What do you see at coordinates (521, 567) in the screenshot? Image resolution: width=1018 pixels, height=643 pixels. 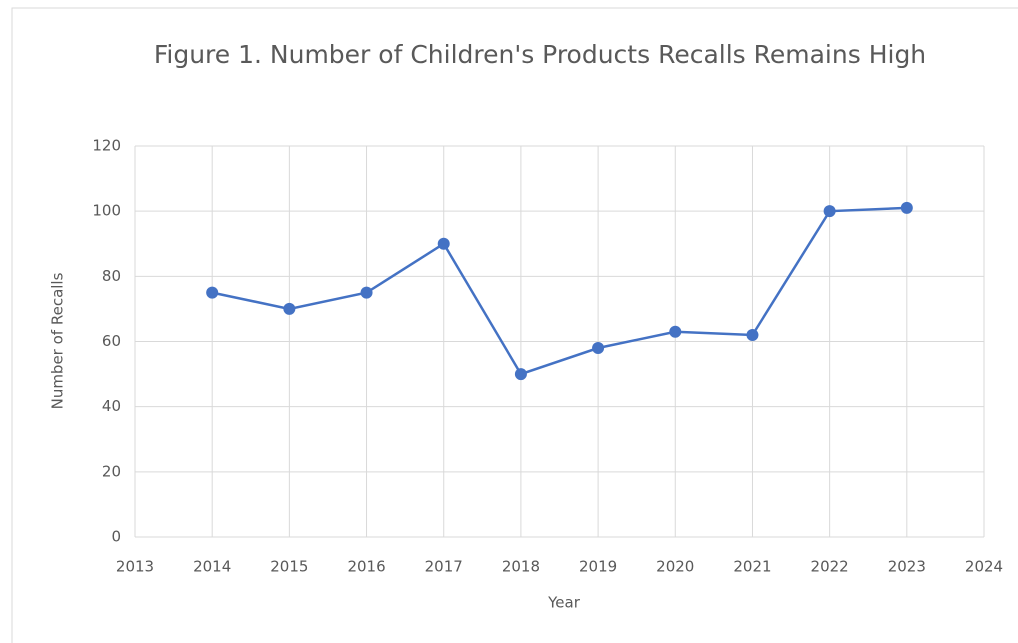 I see `x-tick-label: 2018` at bounding box center [521, 567].